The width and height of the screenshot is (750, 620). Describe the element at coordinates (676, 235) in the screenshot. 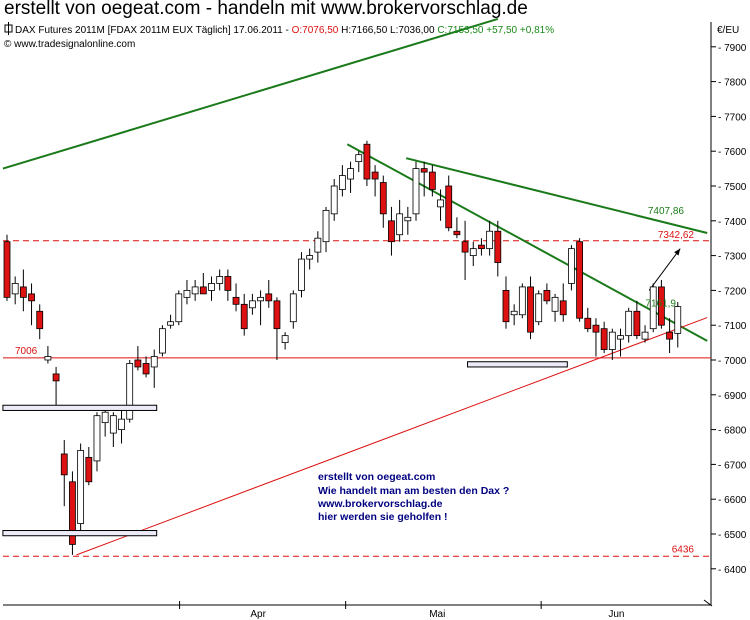

I see `level-label: 7342,62` at that location.